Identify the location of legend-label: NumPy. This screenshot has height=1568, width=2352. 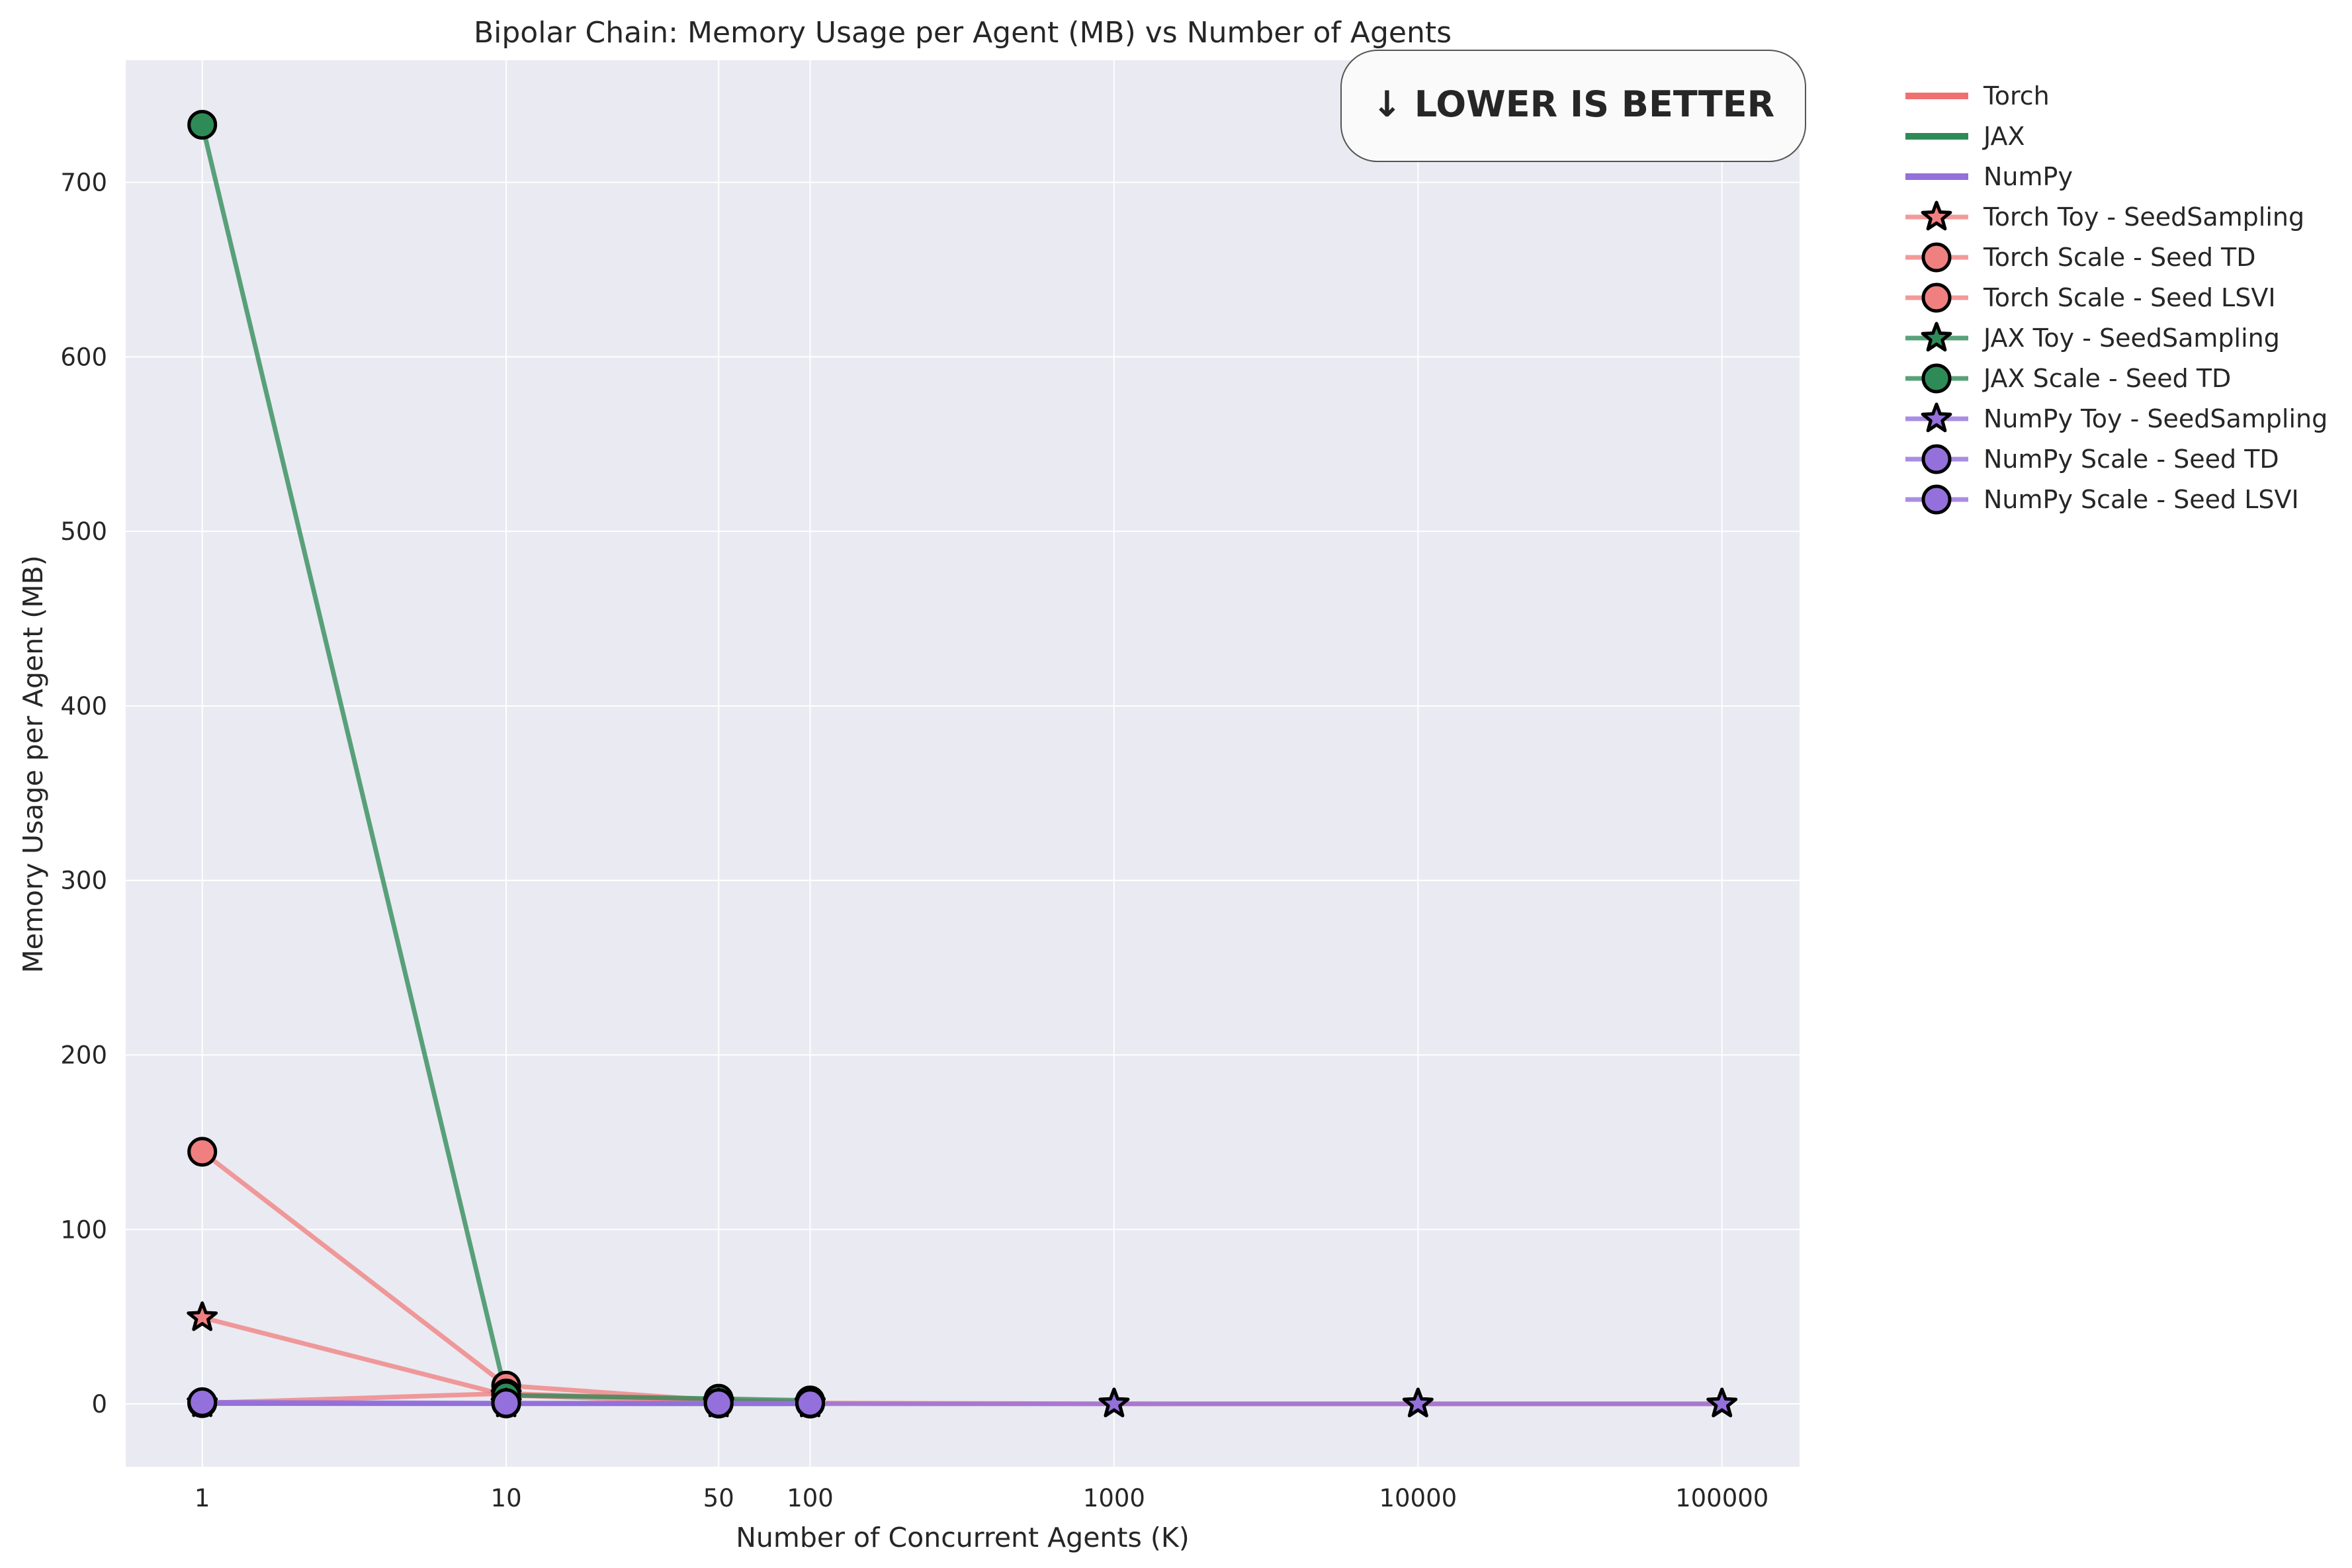
(2028, 176).